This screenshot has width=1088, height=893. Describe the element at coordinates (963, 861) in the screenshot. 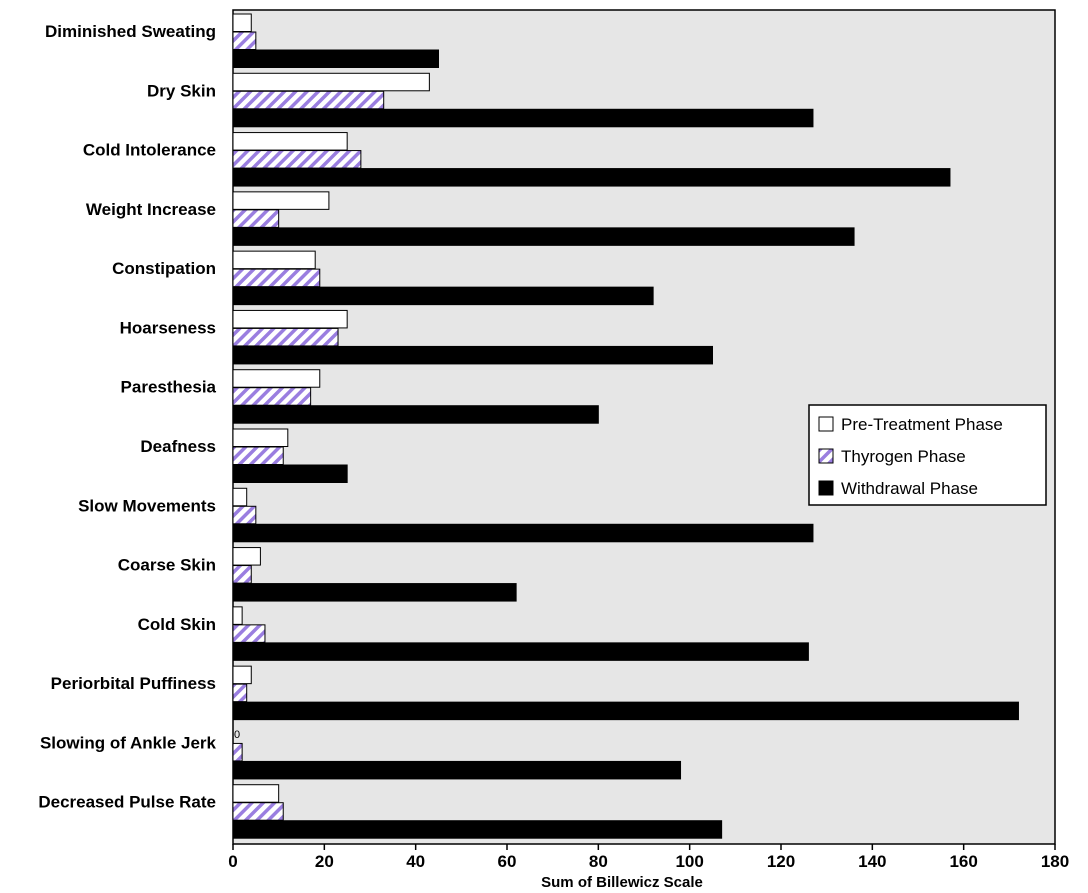

I see `x-tick-label: 160` at that location.